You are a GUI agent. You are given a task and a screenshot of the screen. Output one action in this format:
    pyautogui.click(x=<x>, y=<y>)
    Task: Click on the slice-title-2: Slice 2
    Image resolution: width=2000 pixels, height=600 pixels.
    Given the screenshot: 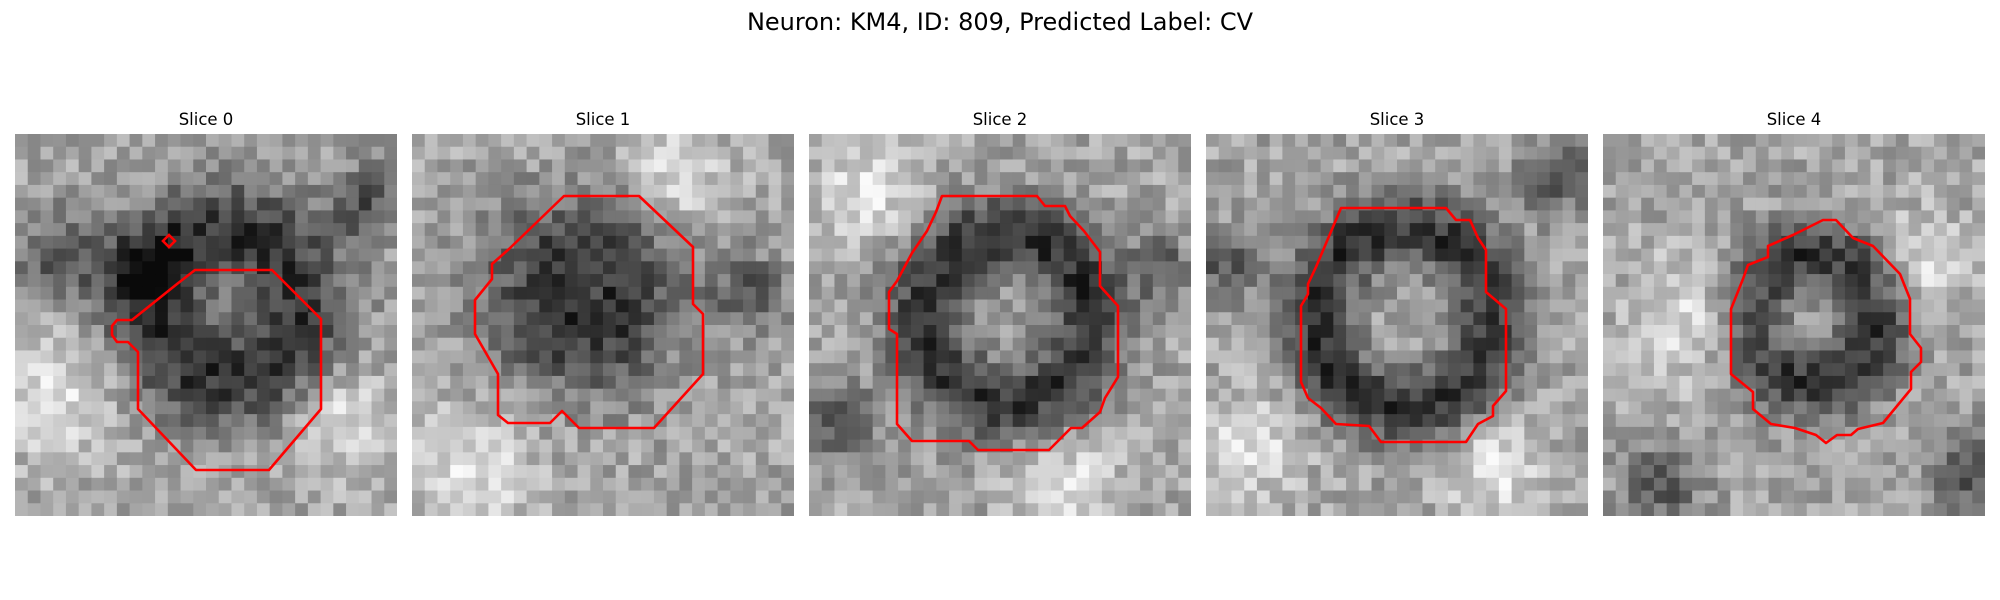 What is the action you would take?
    pyautogui.click(x=1000, y=119)
    